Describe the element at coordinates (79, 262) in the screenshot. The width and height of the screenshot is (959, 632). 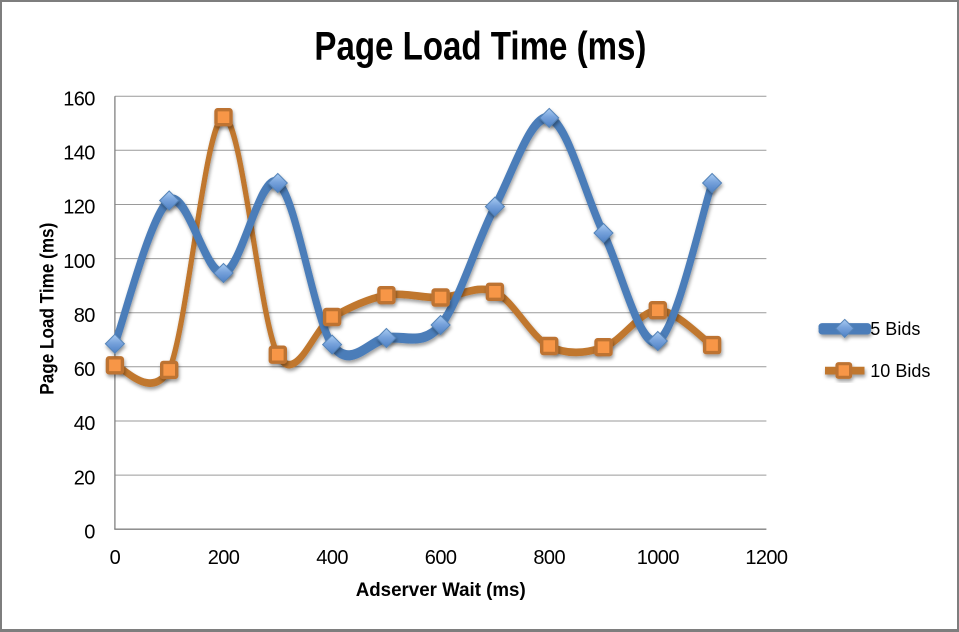
I see `svg-text: 100` at that location.